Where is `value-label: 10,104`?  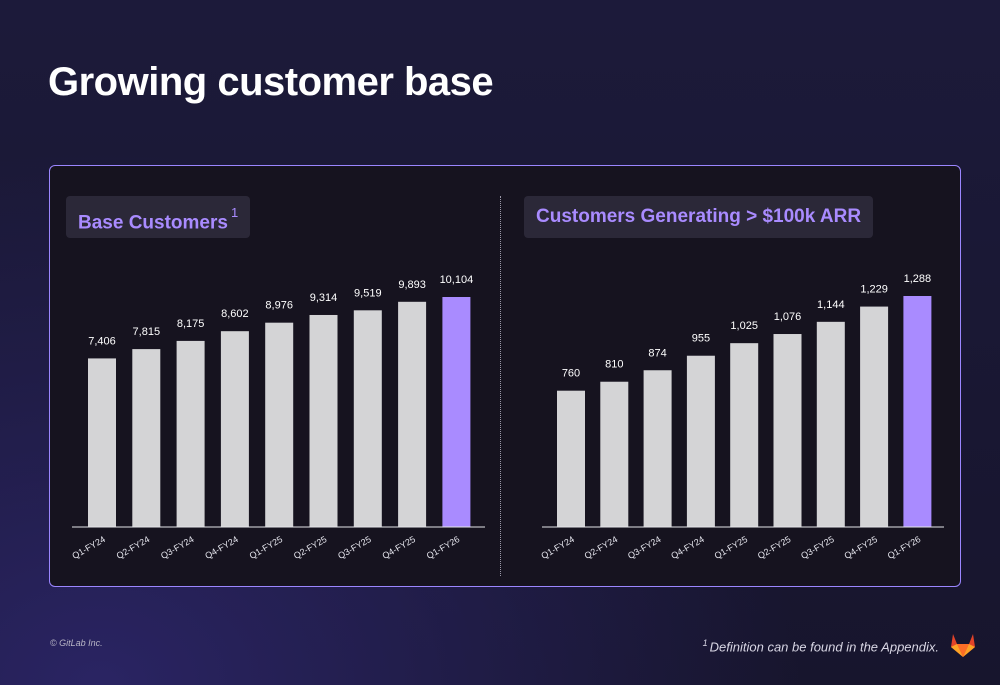
value-label: 10,104 is located at coordinates (457, 280).